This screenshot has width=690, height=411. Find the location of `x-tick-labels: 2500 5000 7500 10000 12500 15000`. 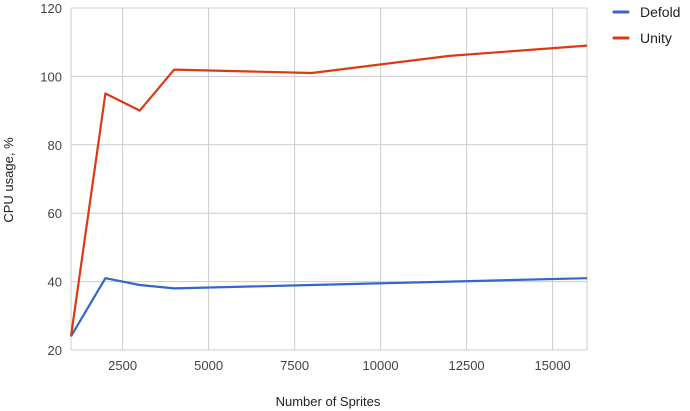

x-tick-labels: 2500 5000 7500 10000 12500 15000 is located at coordinates (339, 365).